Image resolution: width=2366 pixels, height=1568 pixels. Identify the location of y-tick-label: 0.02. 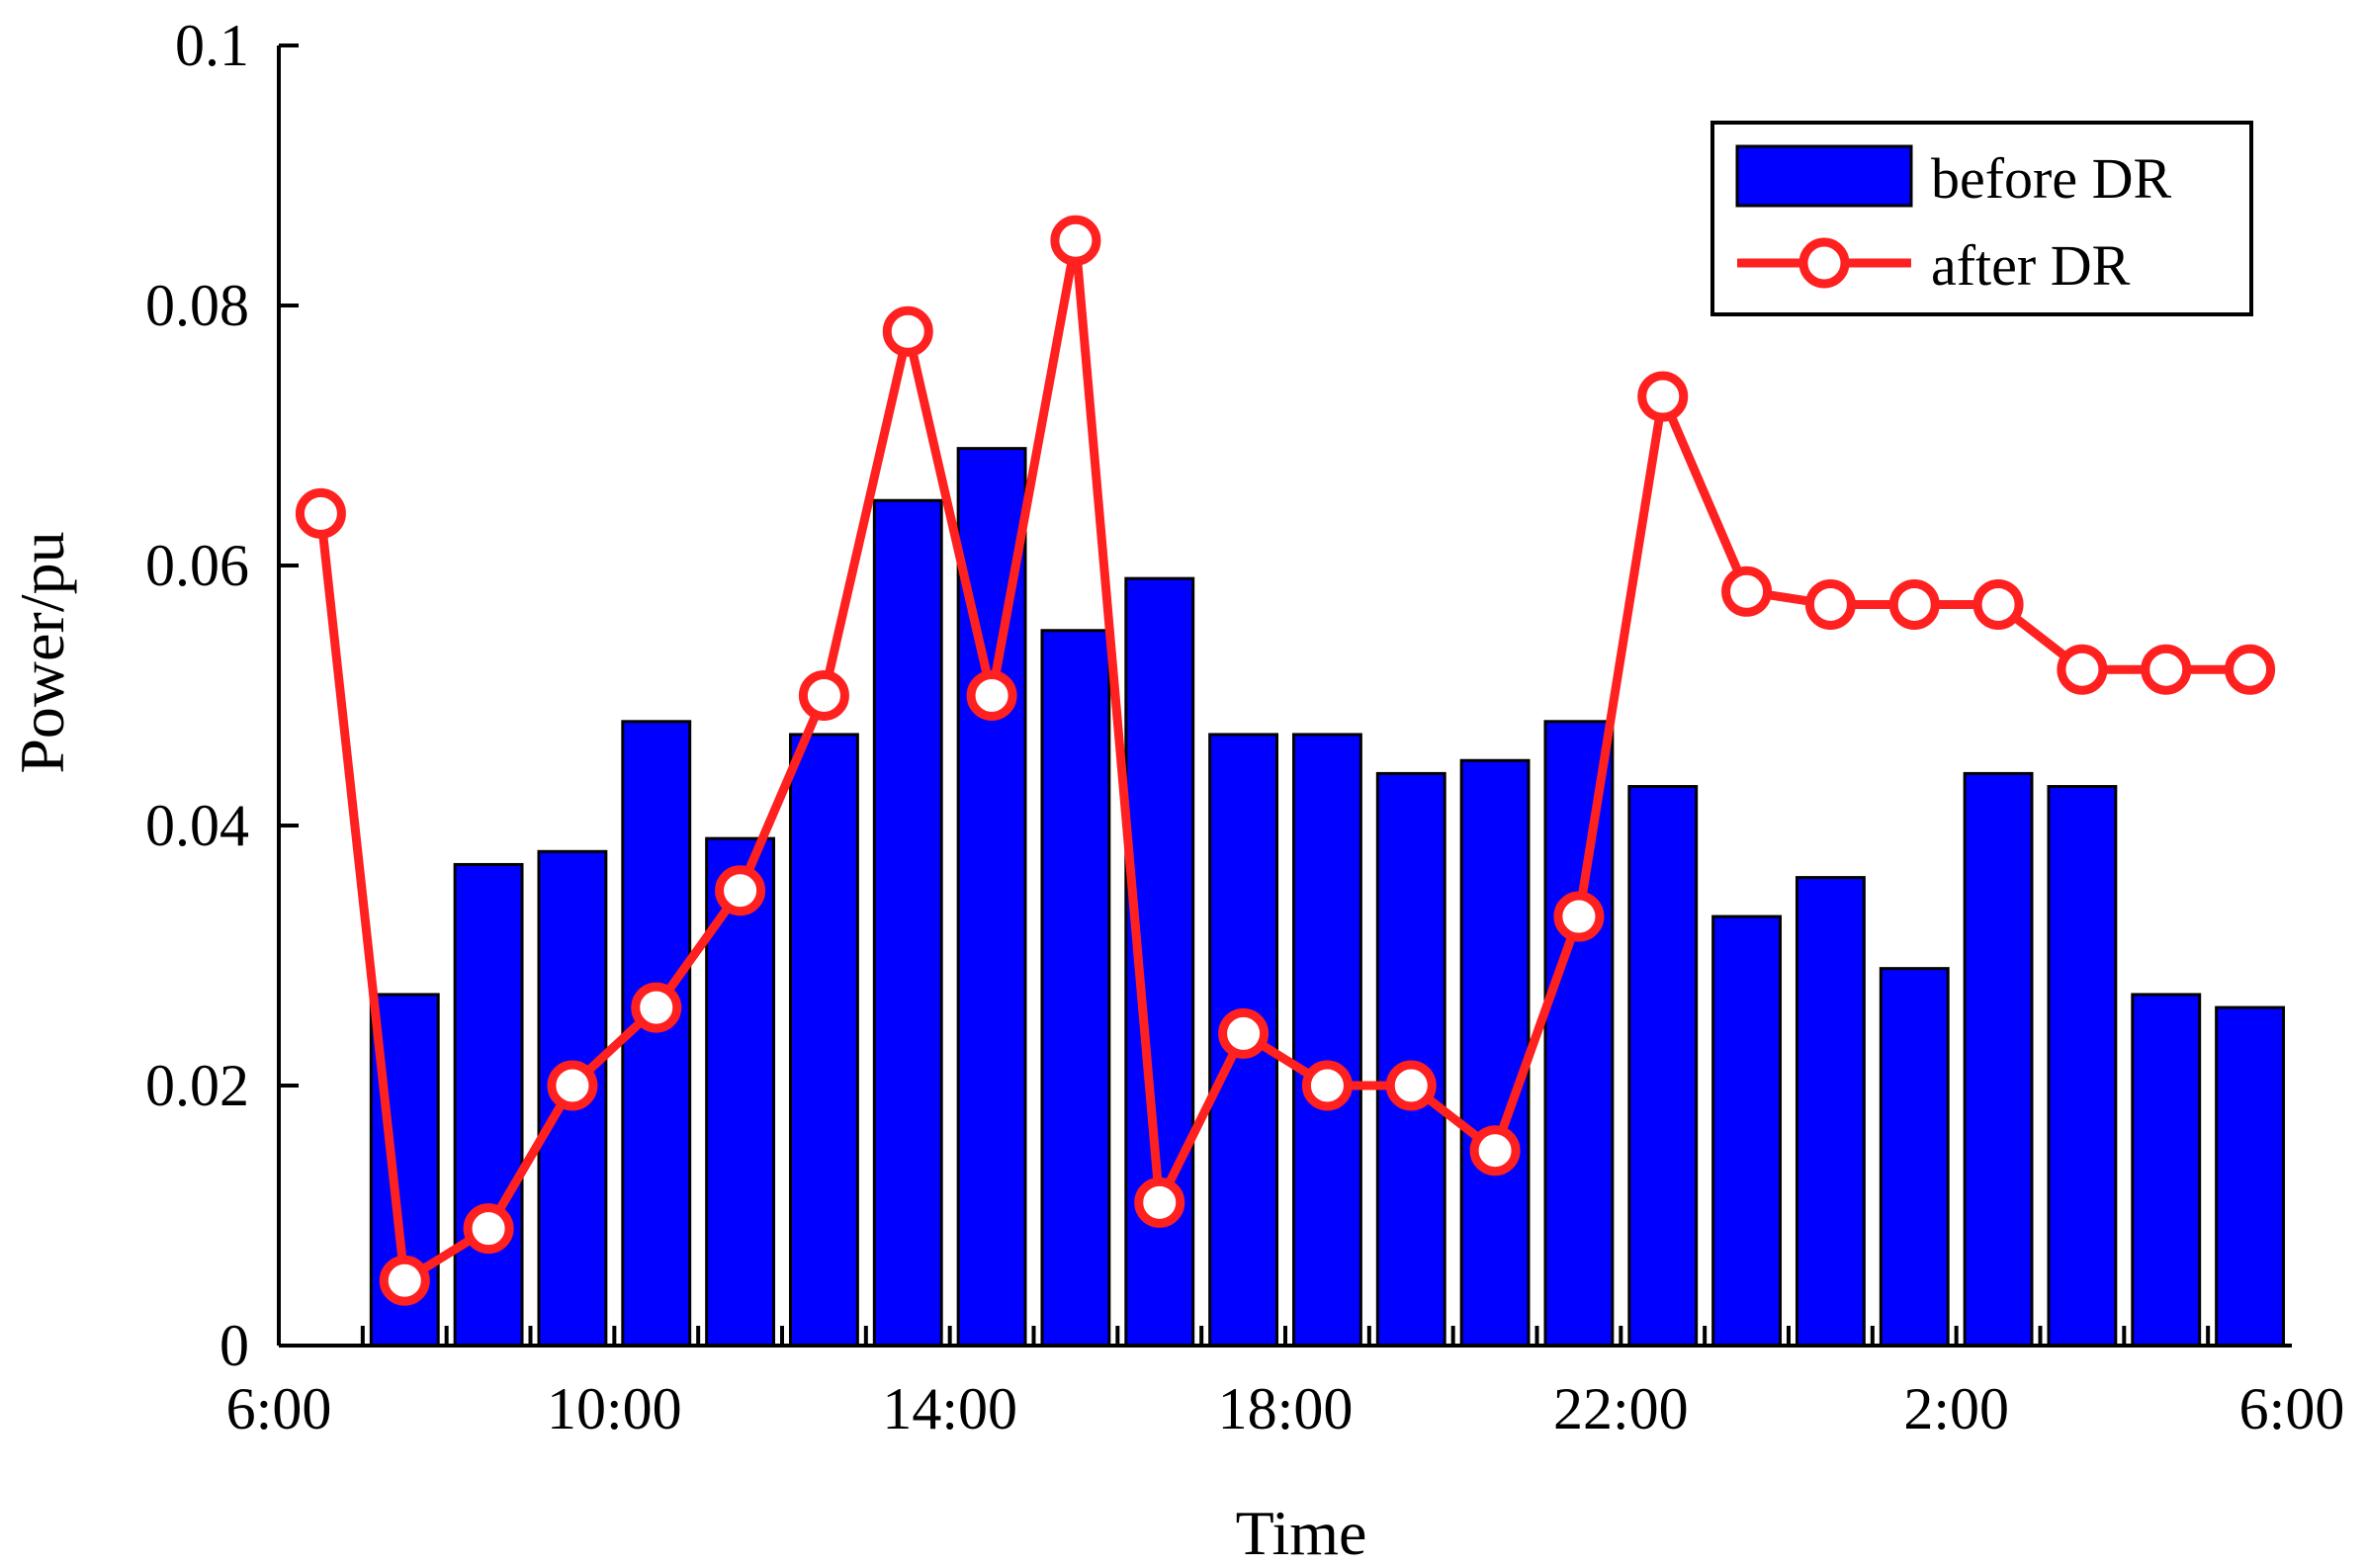
(197, 1086).